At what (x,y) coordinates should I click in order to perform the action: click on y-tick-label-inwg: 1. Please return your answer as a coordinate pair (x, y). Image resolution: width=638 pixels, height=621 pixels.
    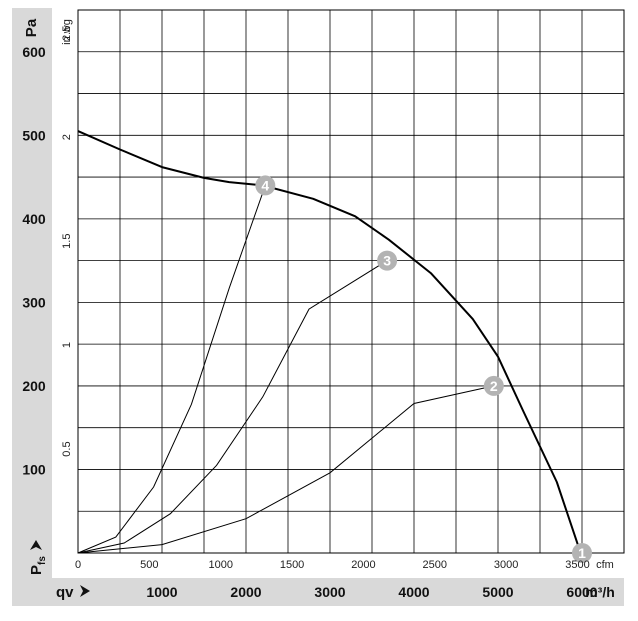
    Looking at the image, I should click on (67, 345).